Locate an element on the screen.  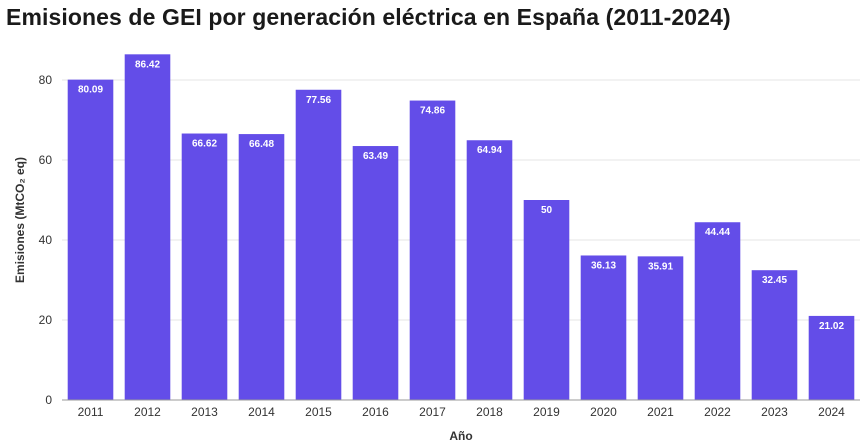
y-axis-title: Emisiones (MtCO₂ eq) is located at coordinates (20, 220).